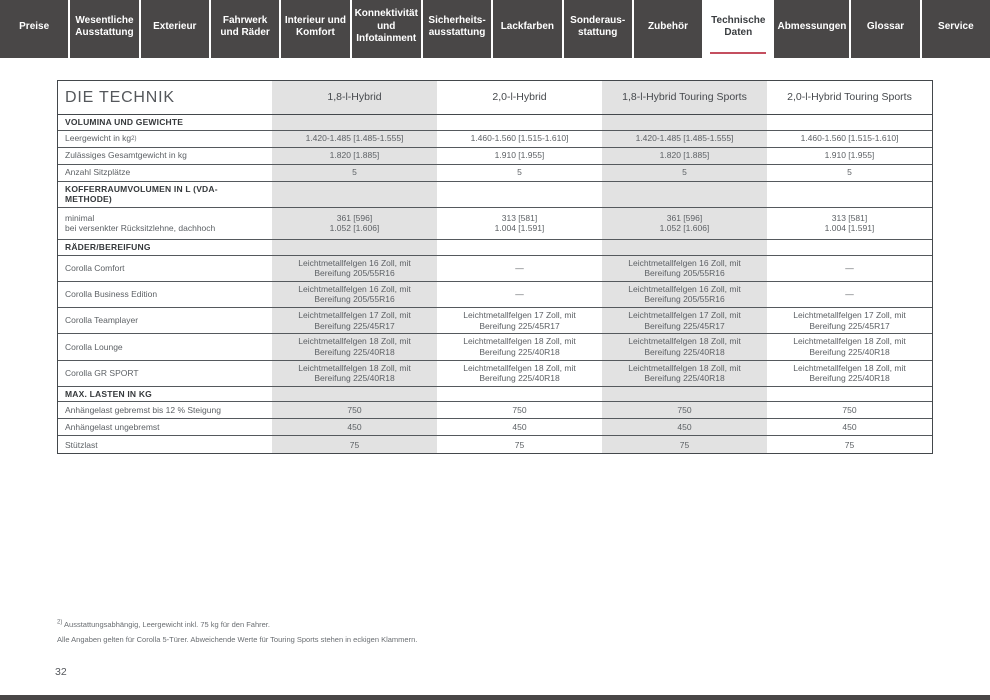 This screenshot has height=700, width=990. I want to click on tab-abmessungen: Abmessungen, so click(812, 29).